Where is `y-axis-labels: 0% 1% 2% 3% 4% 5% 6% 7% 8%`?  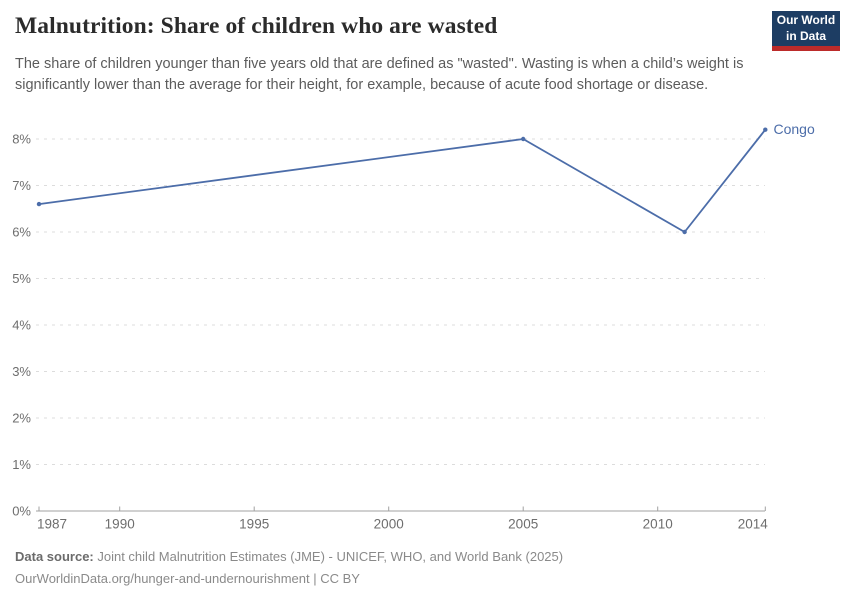
y-axis-labels: 0% 1% 2% 3% 4% 5% 6% 7% 8% is located at coordinates (21, 325).